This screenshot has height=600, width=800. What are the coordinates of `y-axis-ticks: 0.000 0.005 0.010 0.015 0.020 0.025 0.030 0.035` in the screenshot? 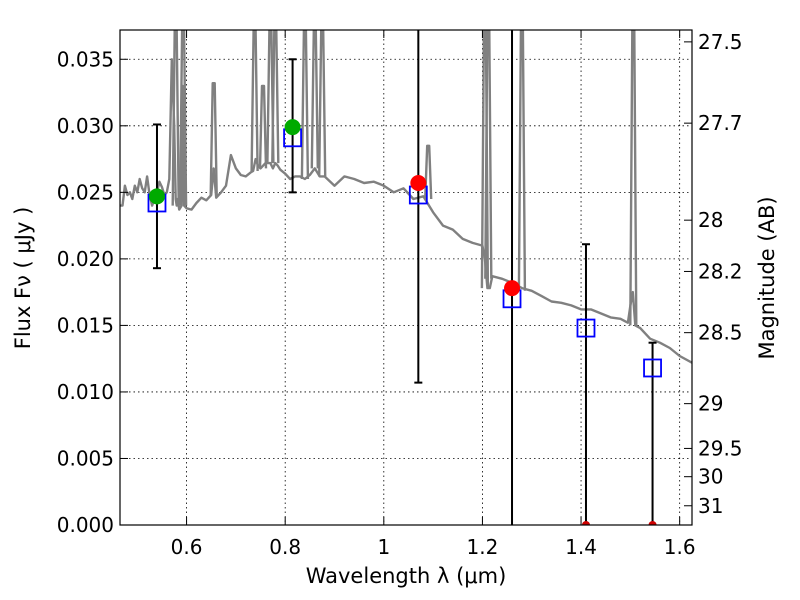 It's located at (92, 292).